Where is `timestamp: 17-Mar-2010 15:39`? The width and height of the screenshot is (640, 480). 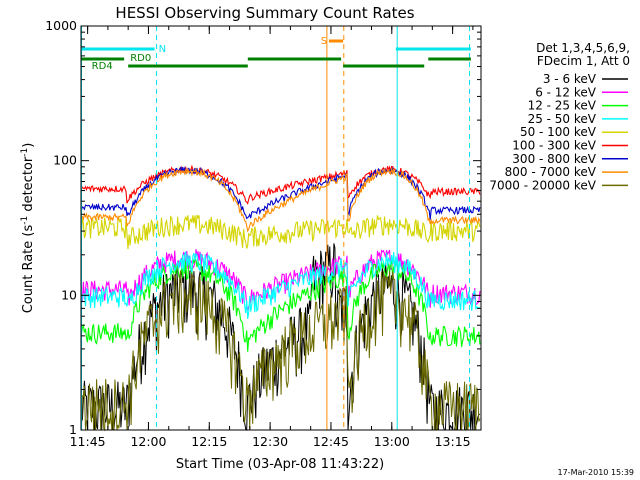
timestamp: 17-Mar-2010 15:39 is located at coordinates (596, 472).